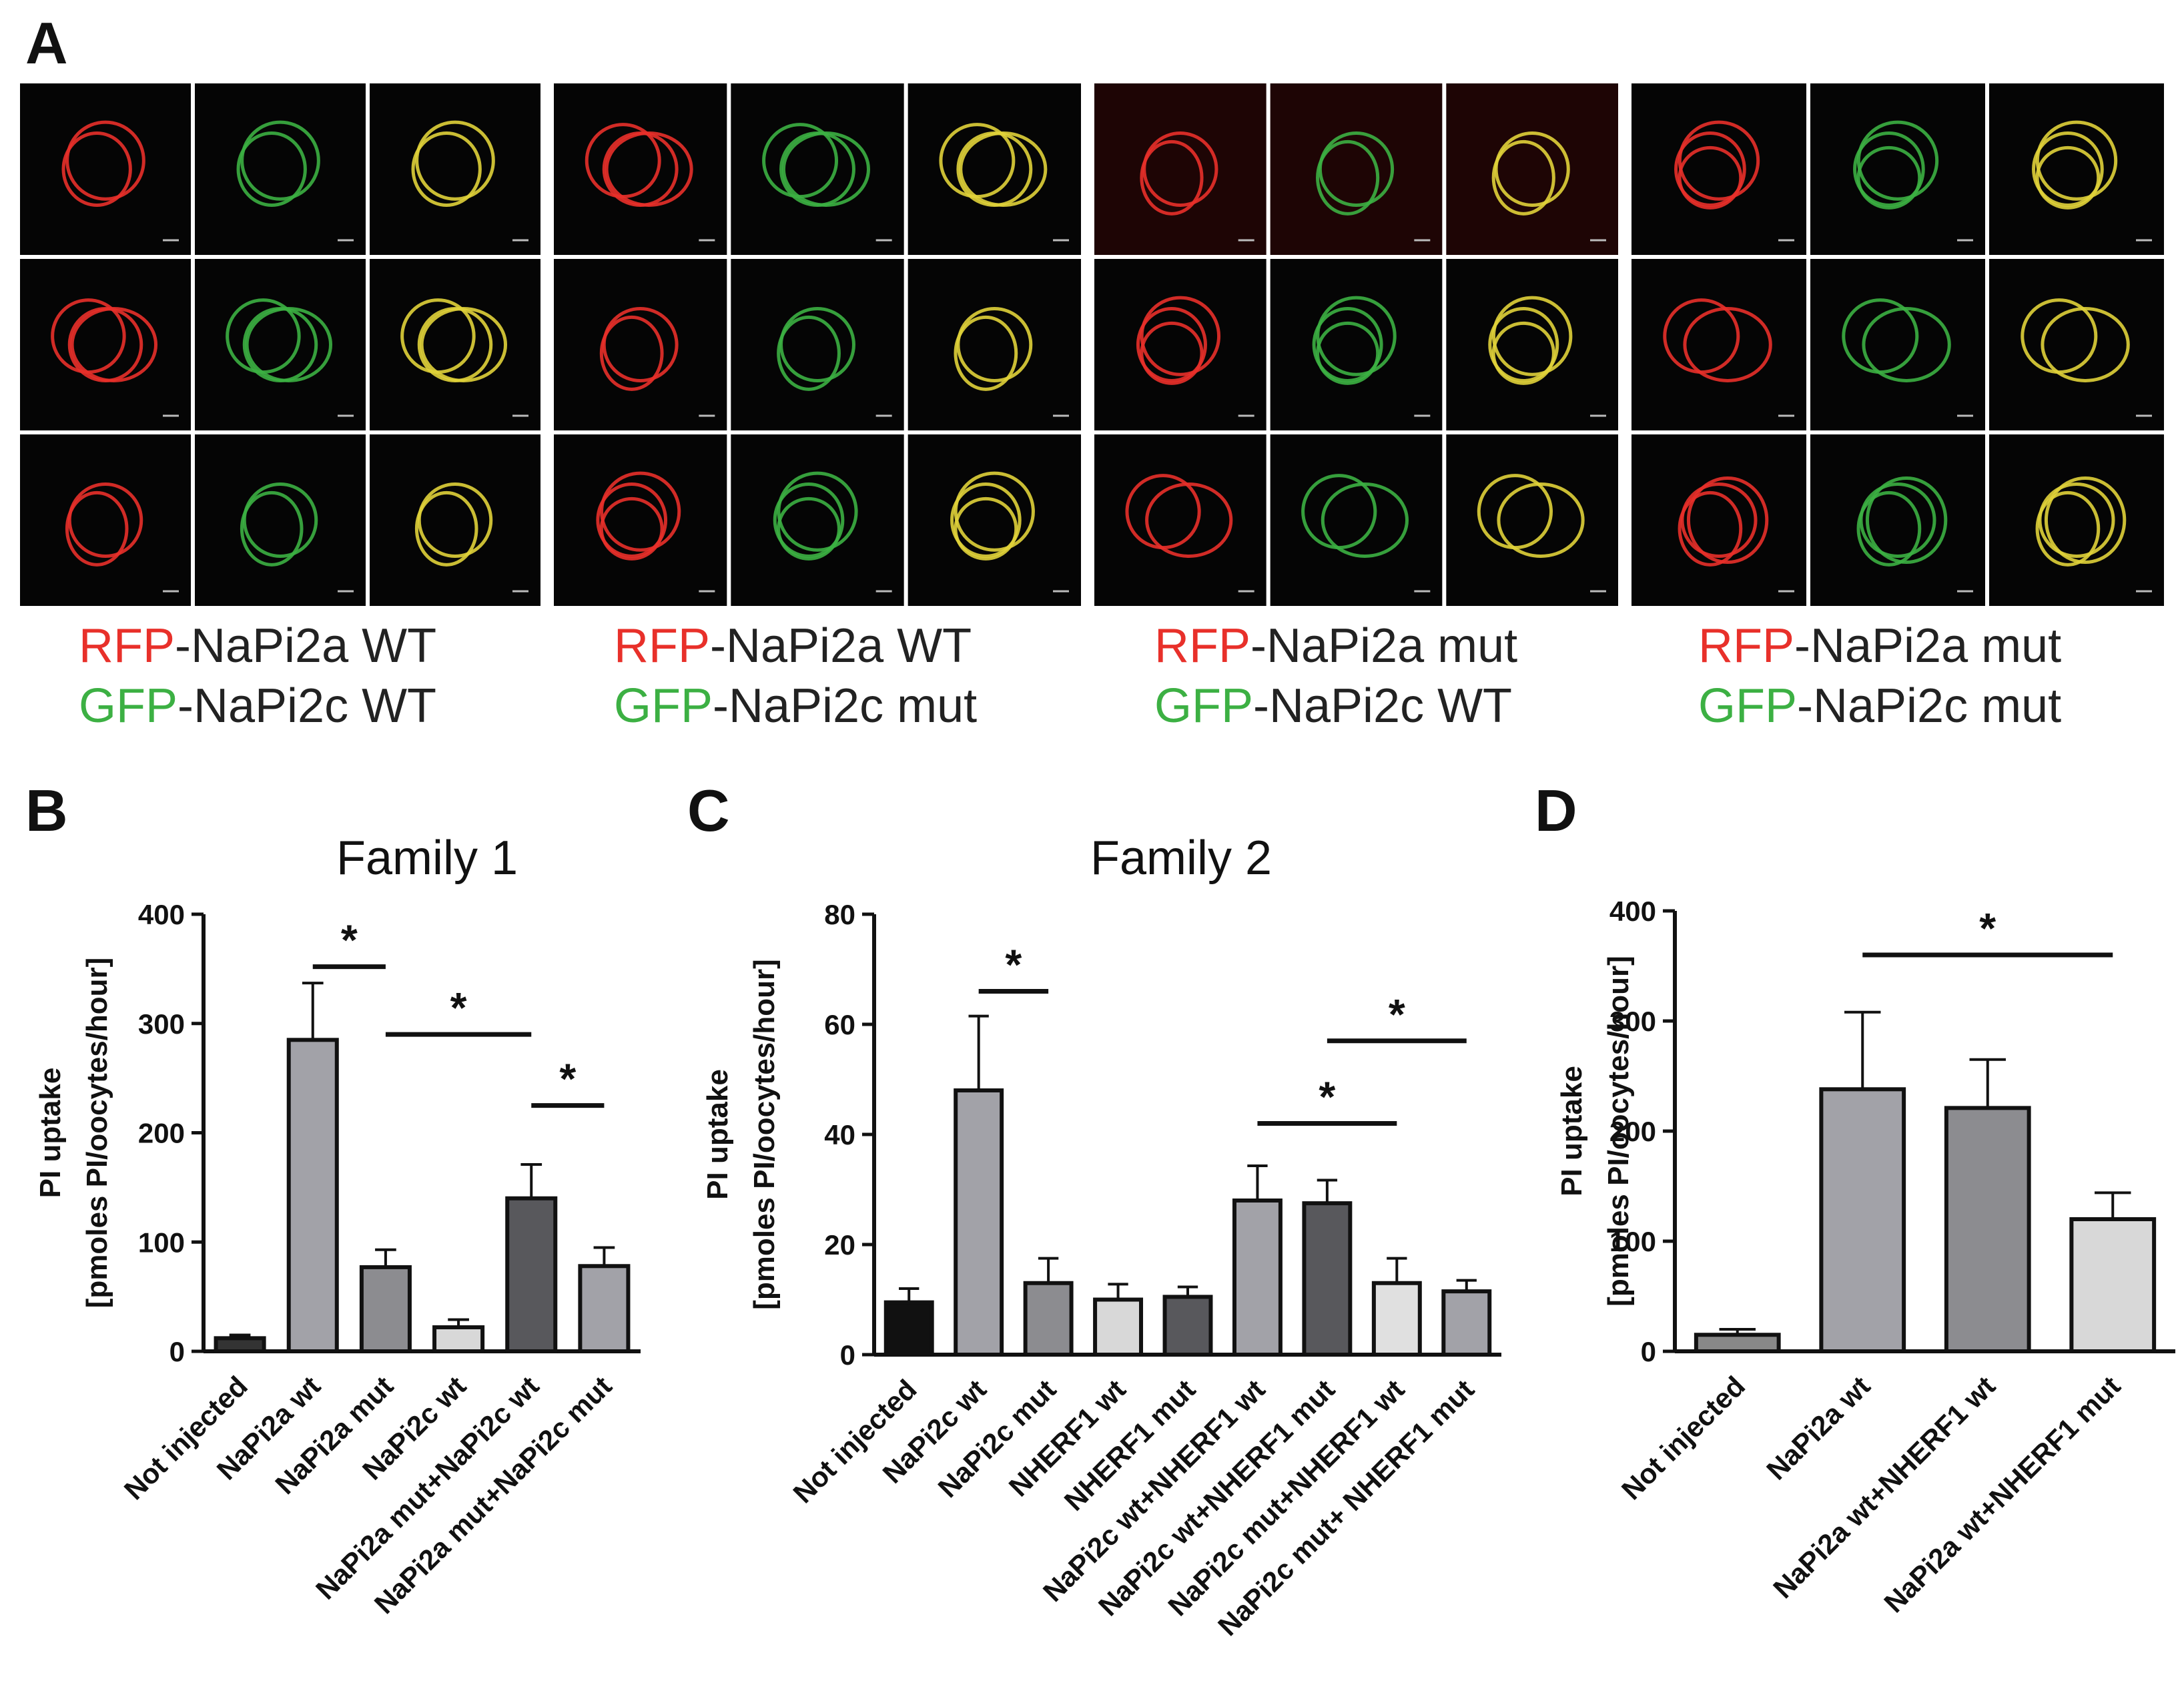 This screenshot has width=2184, height=1707. I want to click on x-tick-label: NaPi2a wt+NHERF1 mut, so click(2002, 1494).